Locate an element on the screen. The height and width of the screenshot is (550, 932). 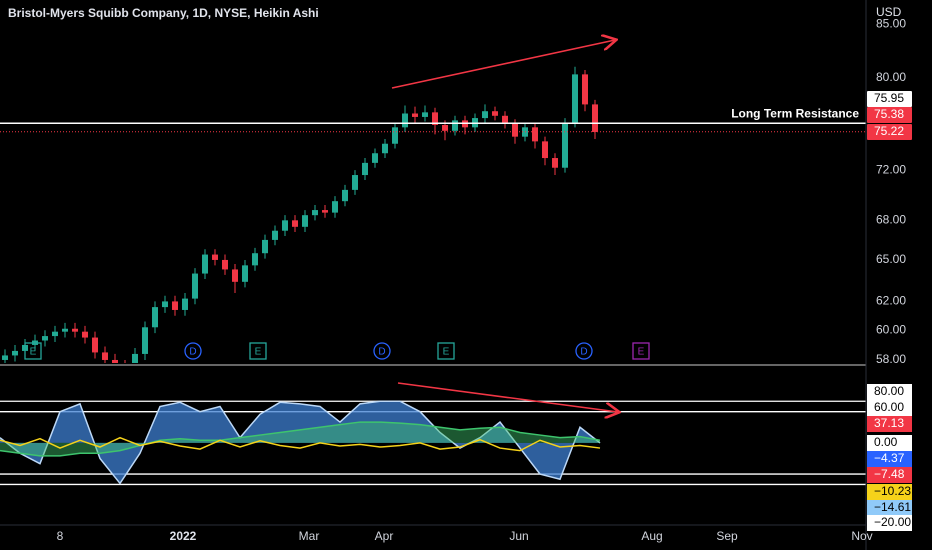
y-tick-label: 68.00 is located at coordinates (891, 220).